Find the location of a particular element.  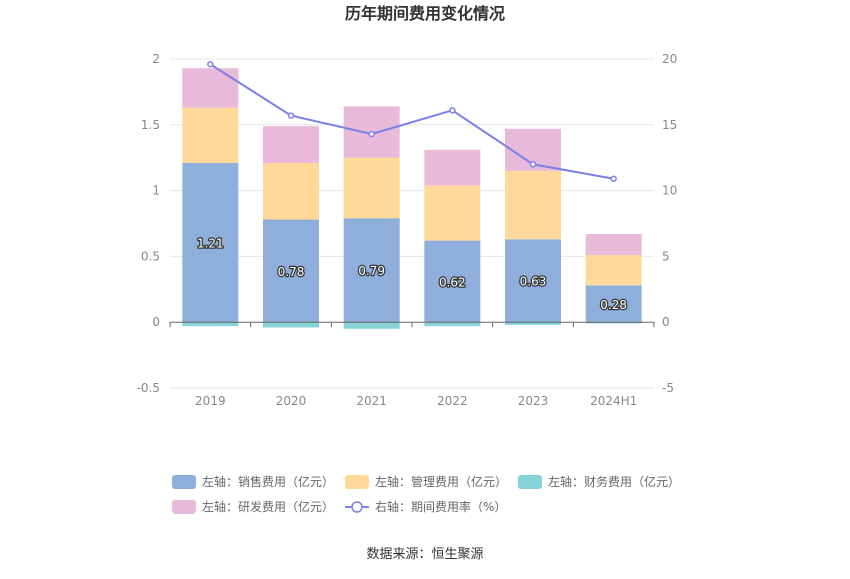

legend-swatch-series2 is located at coordinates (530, 482).